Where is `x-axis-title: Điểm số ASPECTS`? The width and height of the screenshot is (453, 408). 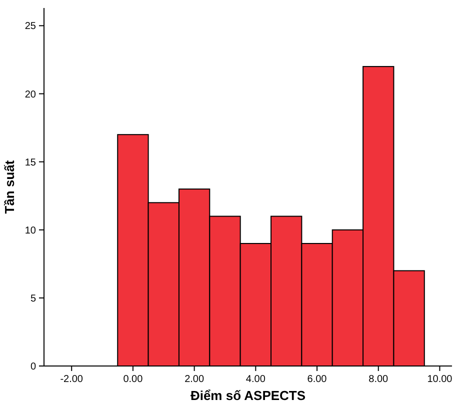
x-axis-title: Điểm số ASPECTS is located at coordinates (248, 395).